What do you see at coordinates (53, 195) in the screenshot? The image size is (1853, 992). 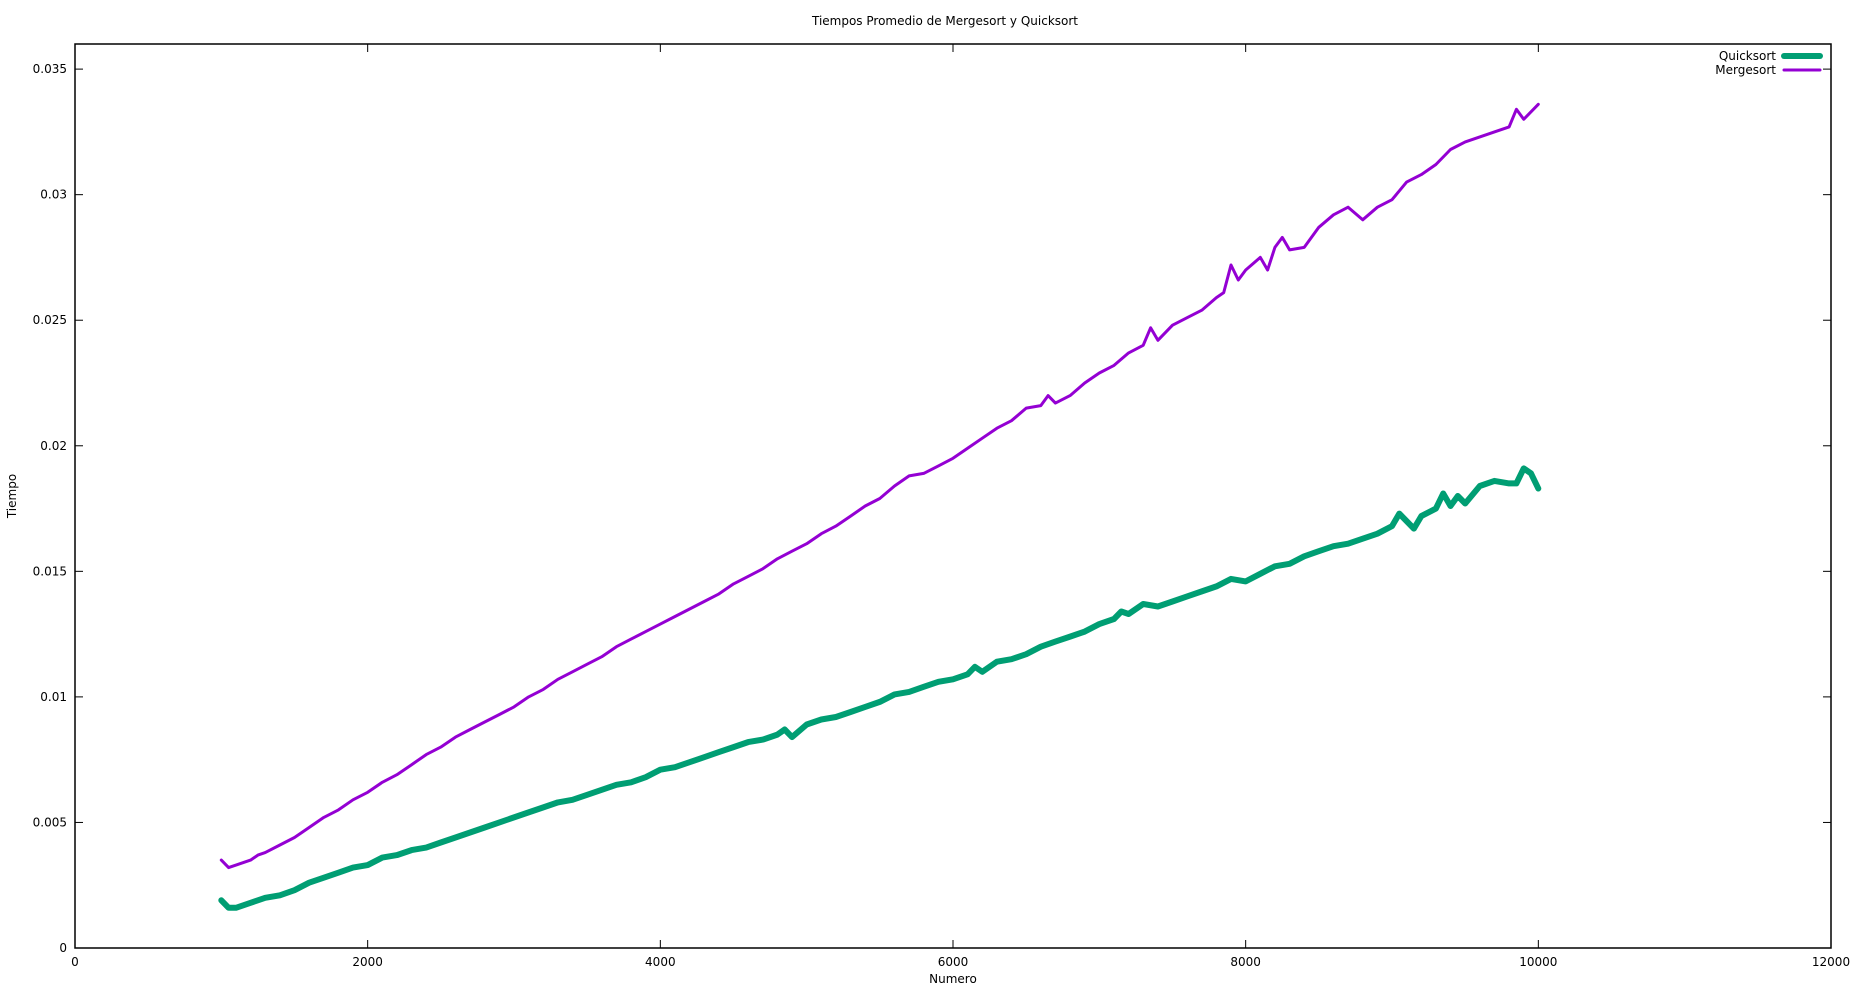 I see `y-tick-label: 0.03` at bounding box center [53, 195].